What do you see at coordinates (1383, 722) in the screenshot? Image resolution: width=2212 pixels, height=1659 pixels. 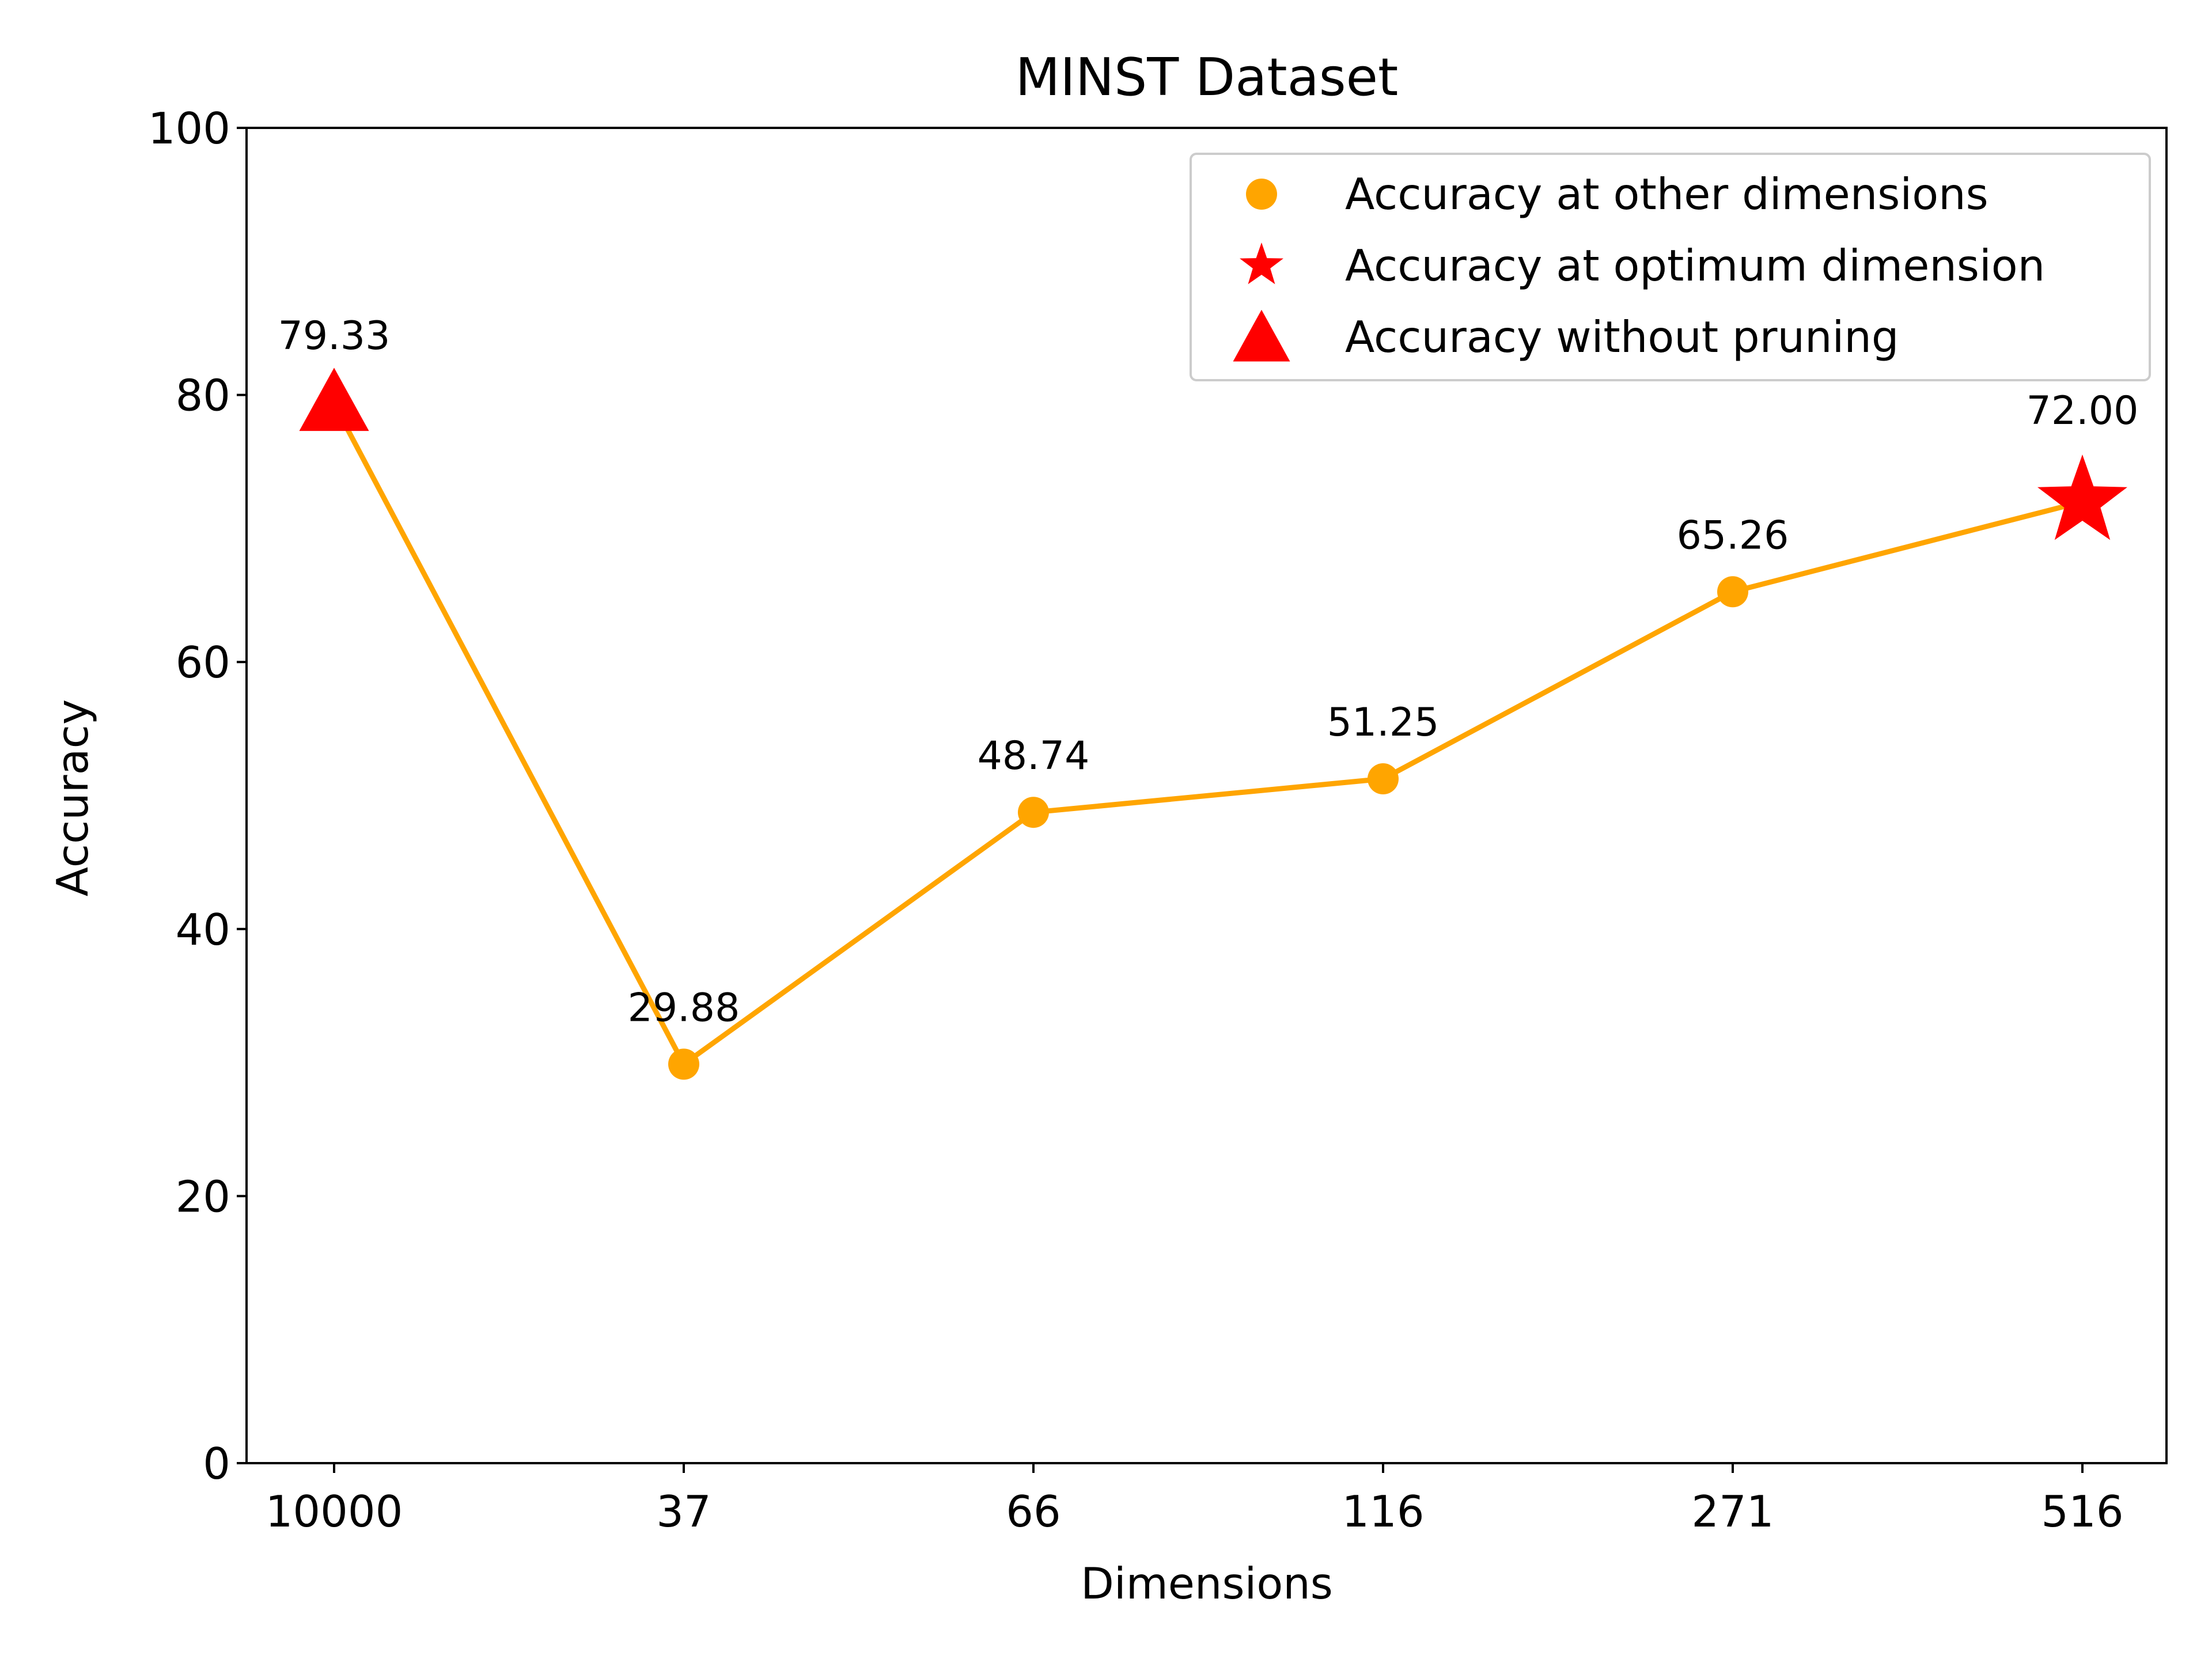 I see `data-label: 51.25` at bounding box center [1383, 722].